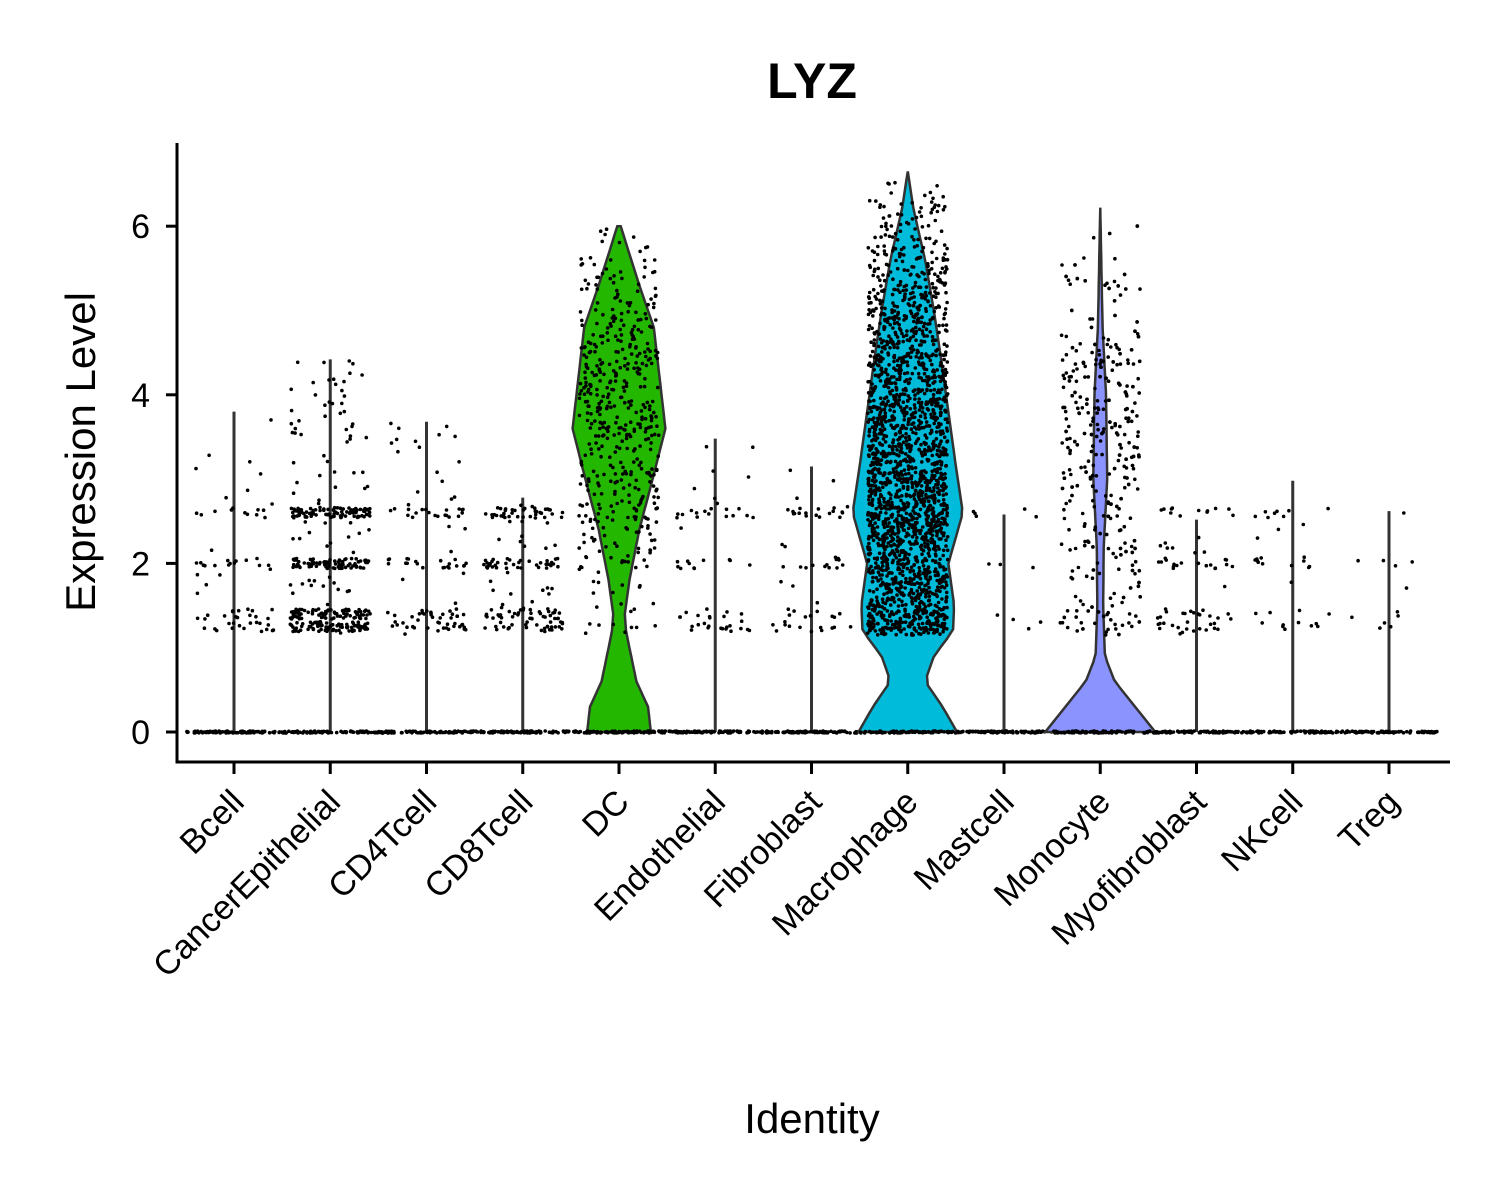 The image size is (1500, 1200). I want to click on points-CD4Tcell, so click(426, 578).